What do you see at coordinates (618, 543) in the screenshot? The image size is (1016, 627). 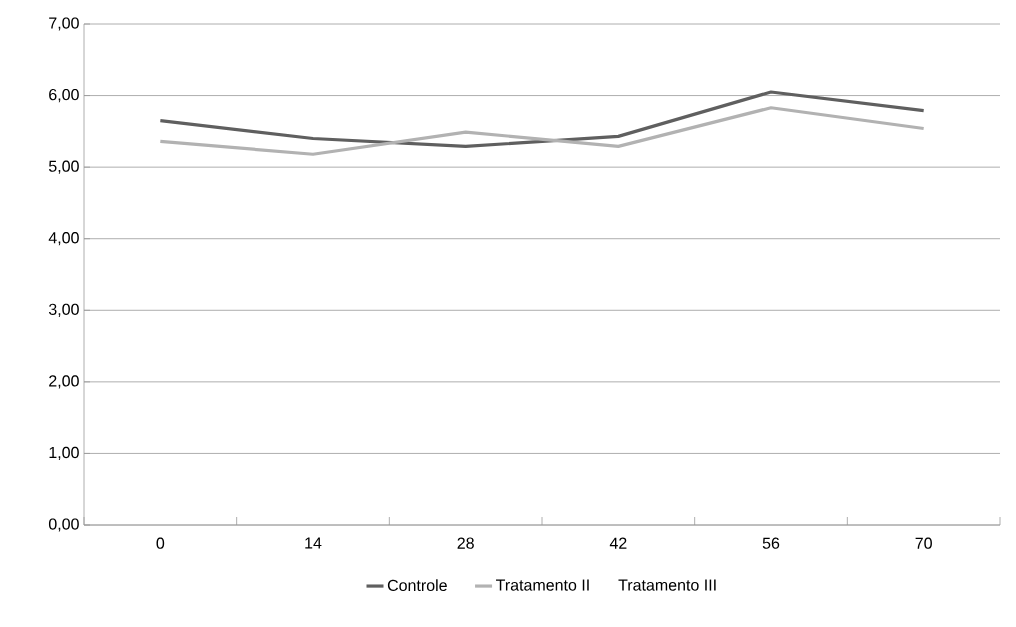 I see `x-tick-label: 42` at bounding box center [618, 543].